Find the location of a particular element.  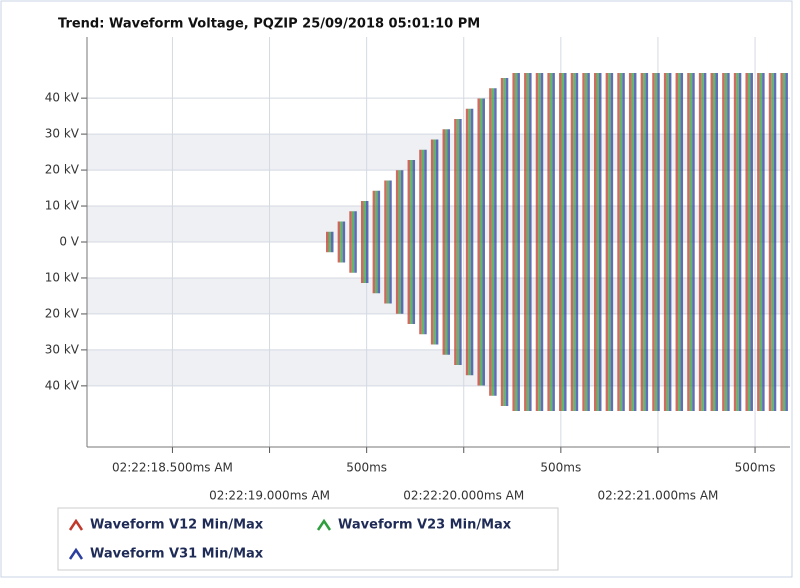

x-tick-label: 02:22:19.000ms AM is located at coordinates (269, 496).